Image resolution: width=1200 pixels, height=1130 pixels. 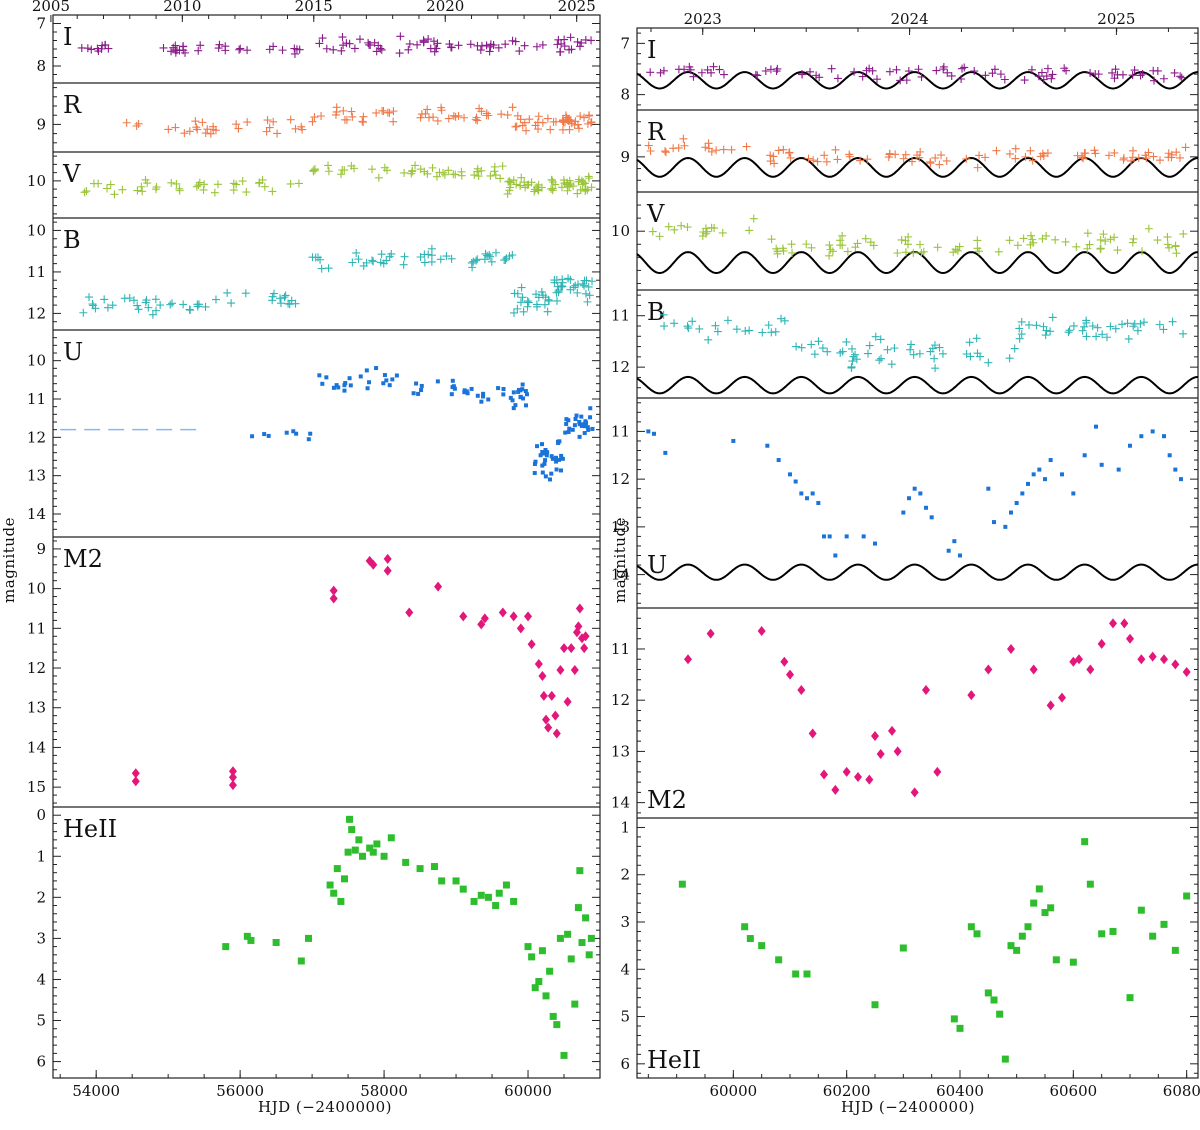 I want to click on left-panel-m2: 9 10 11 12 13 14 15 M2, so click(x=313, y=670).